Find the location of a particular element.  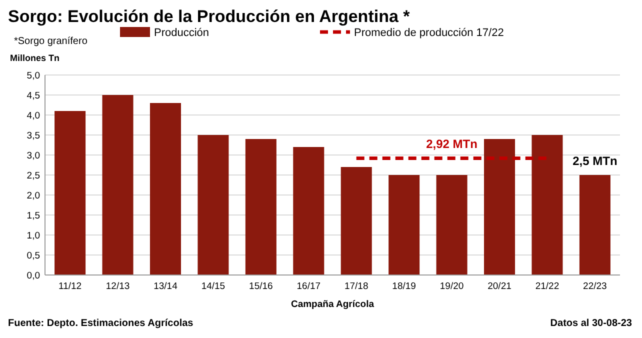

y-tick-label: 0,5 is located at coordinates (33, 256).